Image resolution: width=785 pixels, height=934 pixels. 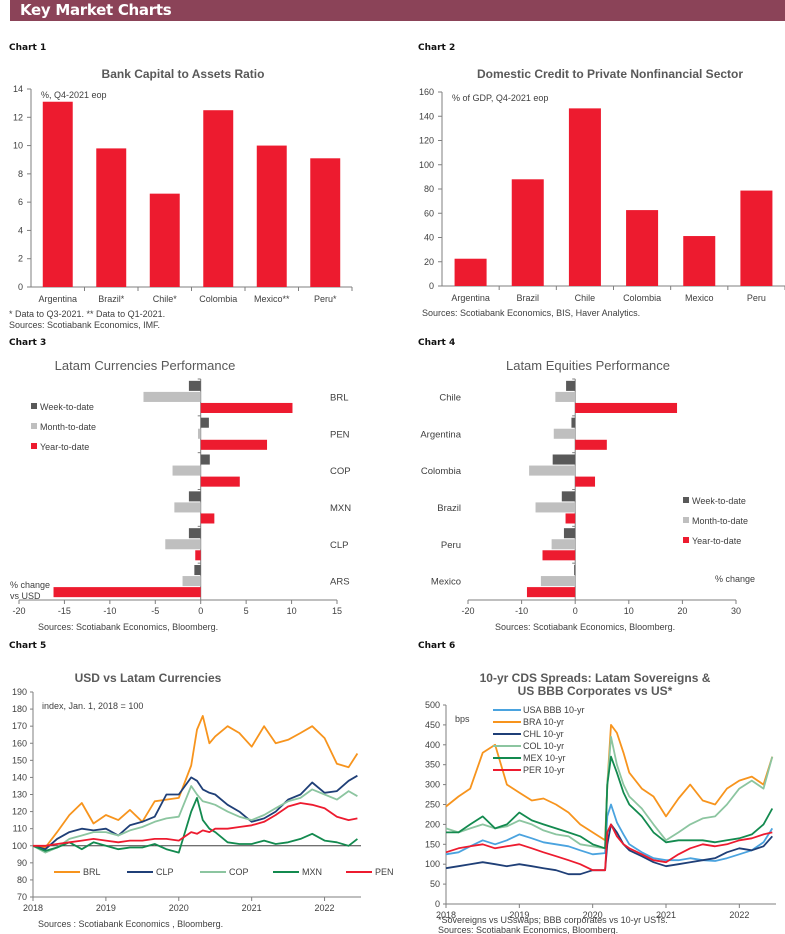 What do you see at coordinates (432, 805) in the screenshot?
I see `y-tick-label: 250` at bounding box center [432, 805].